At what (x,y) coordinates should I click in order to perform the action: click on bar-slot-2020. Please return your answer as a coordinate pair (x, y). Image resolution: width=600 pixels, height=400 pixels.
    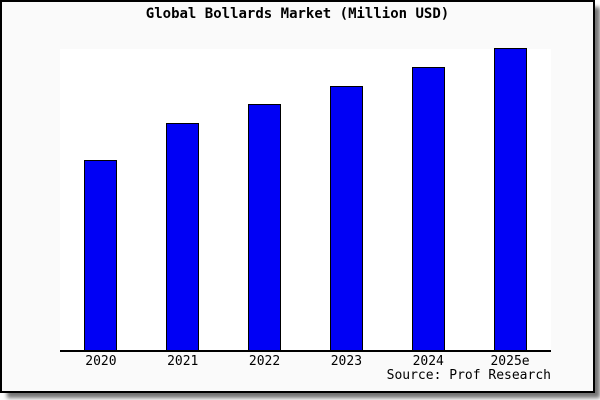
    Looking at the image, I should click on (101, 199).